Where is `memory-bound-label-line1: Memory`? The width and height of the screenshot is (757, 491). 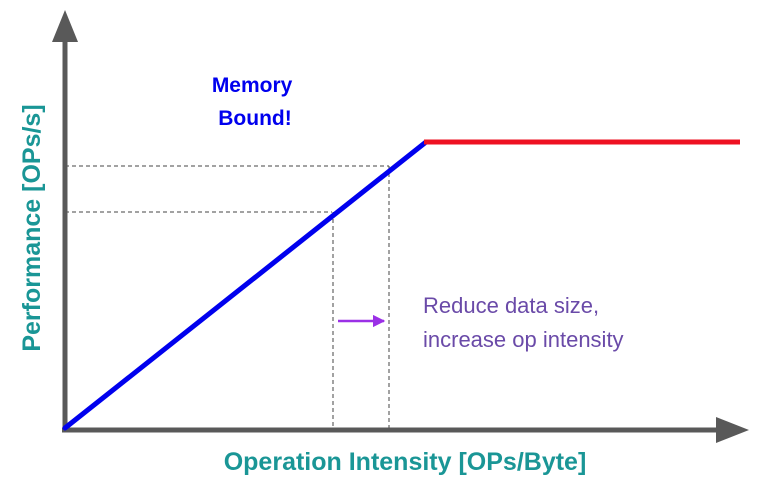
memory-bound-label-line1: Memory is located at coordinates (252, 85).